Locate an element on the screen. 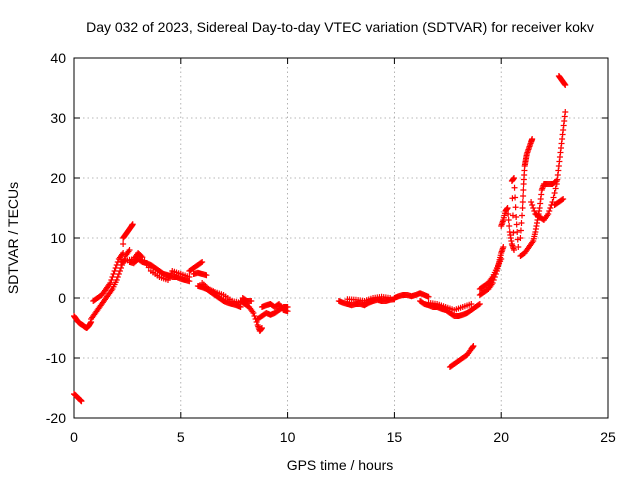 The height and width of the screenshot is (480, 640). y-tick-label: 0 is located at coordinates (62, 298).